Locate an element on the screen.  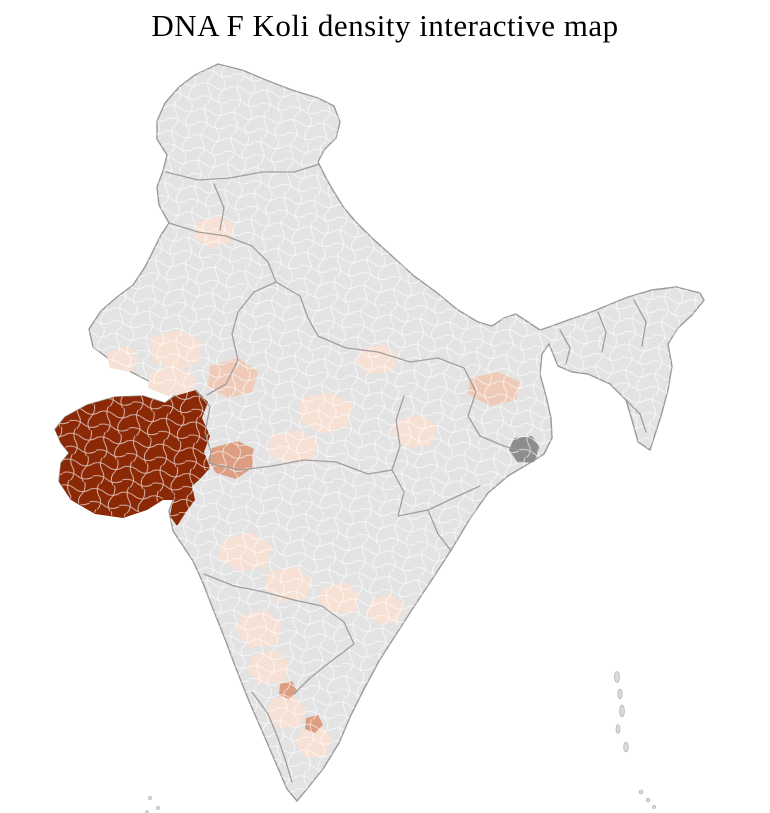
map-title: DNA F Koli density interactive map is located at coordinates (385, 25).